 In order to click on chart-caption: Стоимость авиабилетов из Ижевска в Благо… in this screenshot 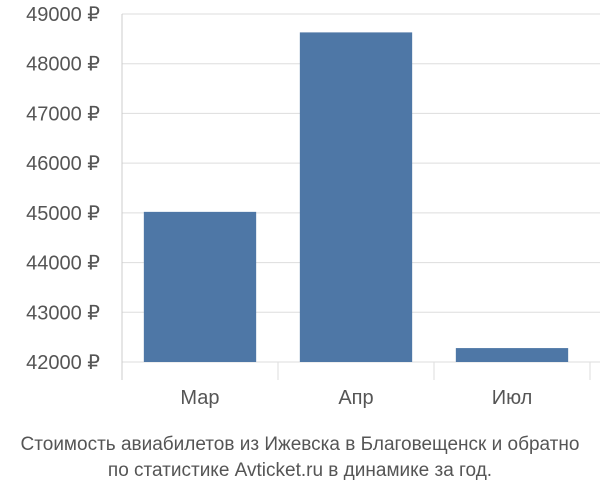, I will do `click(300, 458)`.